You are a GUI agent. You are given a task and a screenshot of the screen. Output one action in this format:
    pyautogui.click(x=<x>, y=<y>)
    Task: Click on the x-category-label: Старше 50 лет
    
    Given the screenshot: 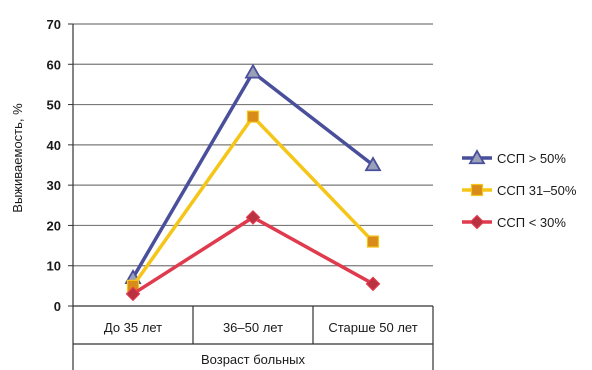 What is the action you would take?
    pyautogui.click(x=372, y=327)
    